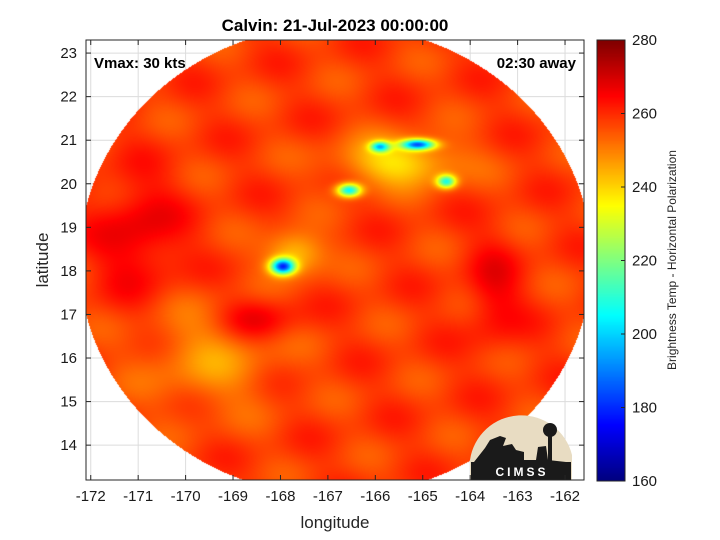 The height and width of the screenshot is (540, 720). Describe the element at coordinates (68, 227) in the screenshot. I see `y-tick-label: 19` at that location.